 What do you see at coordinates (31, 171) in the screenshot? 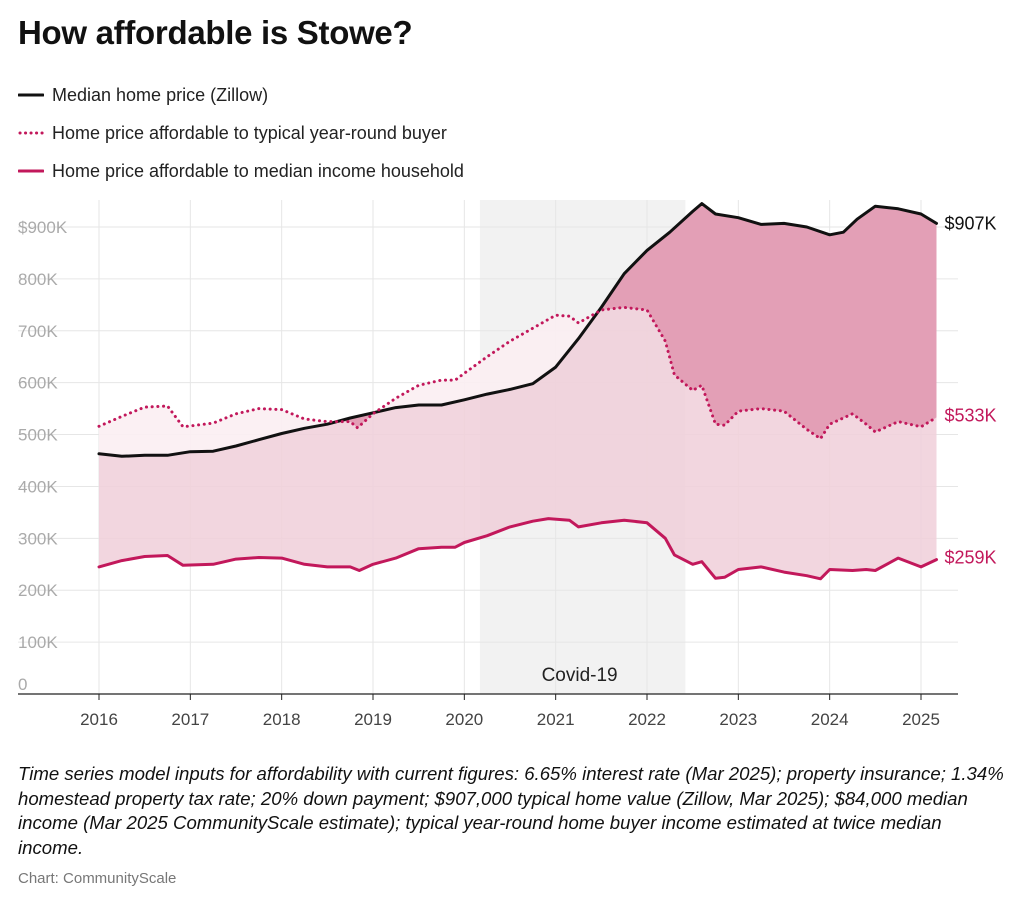
I see `legend-swatch-solid-pink` at bounding box center [31, 171].